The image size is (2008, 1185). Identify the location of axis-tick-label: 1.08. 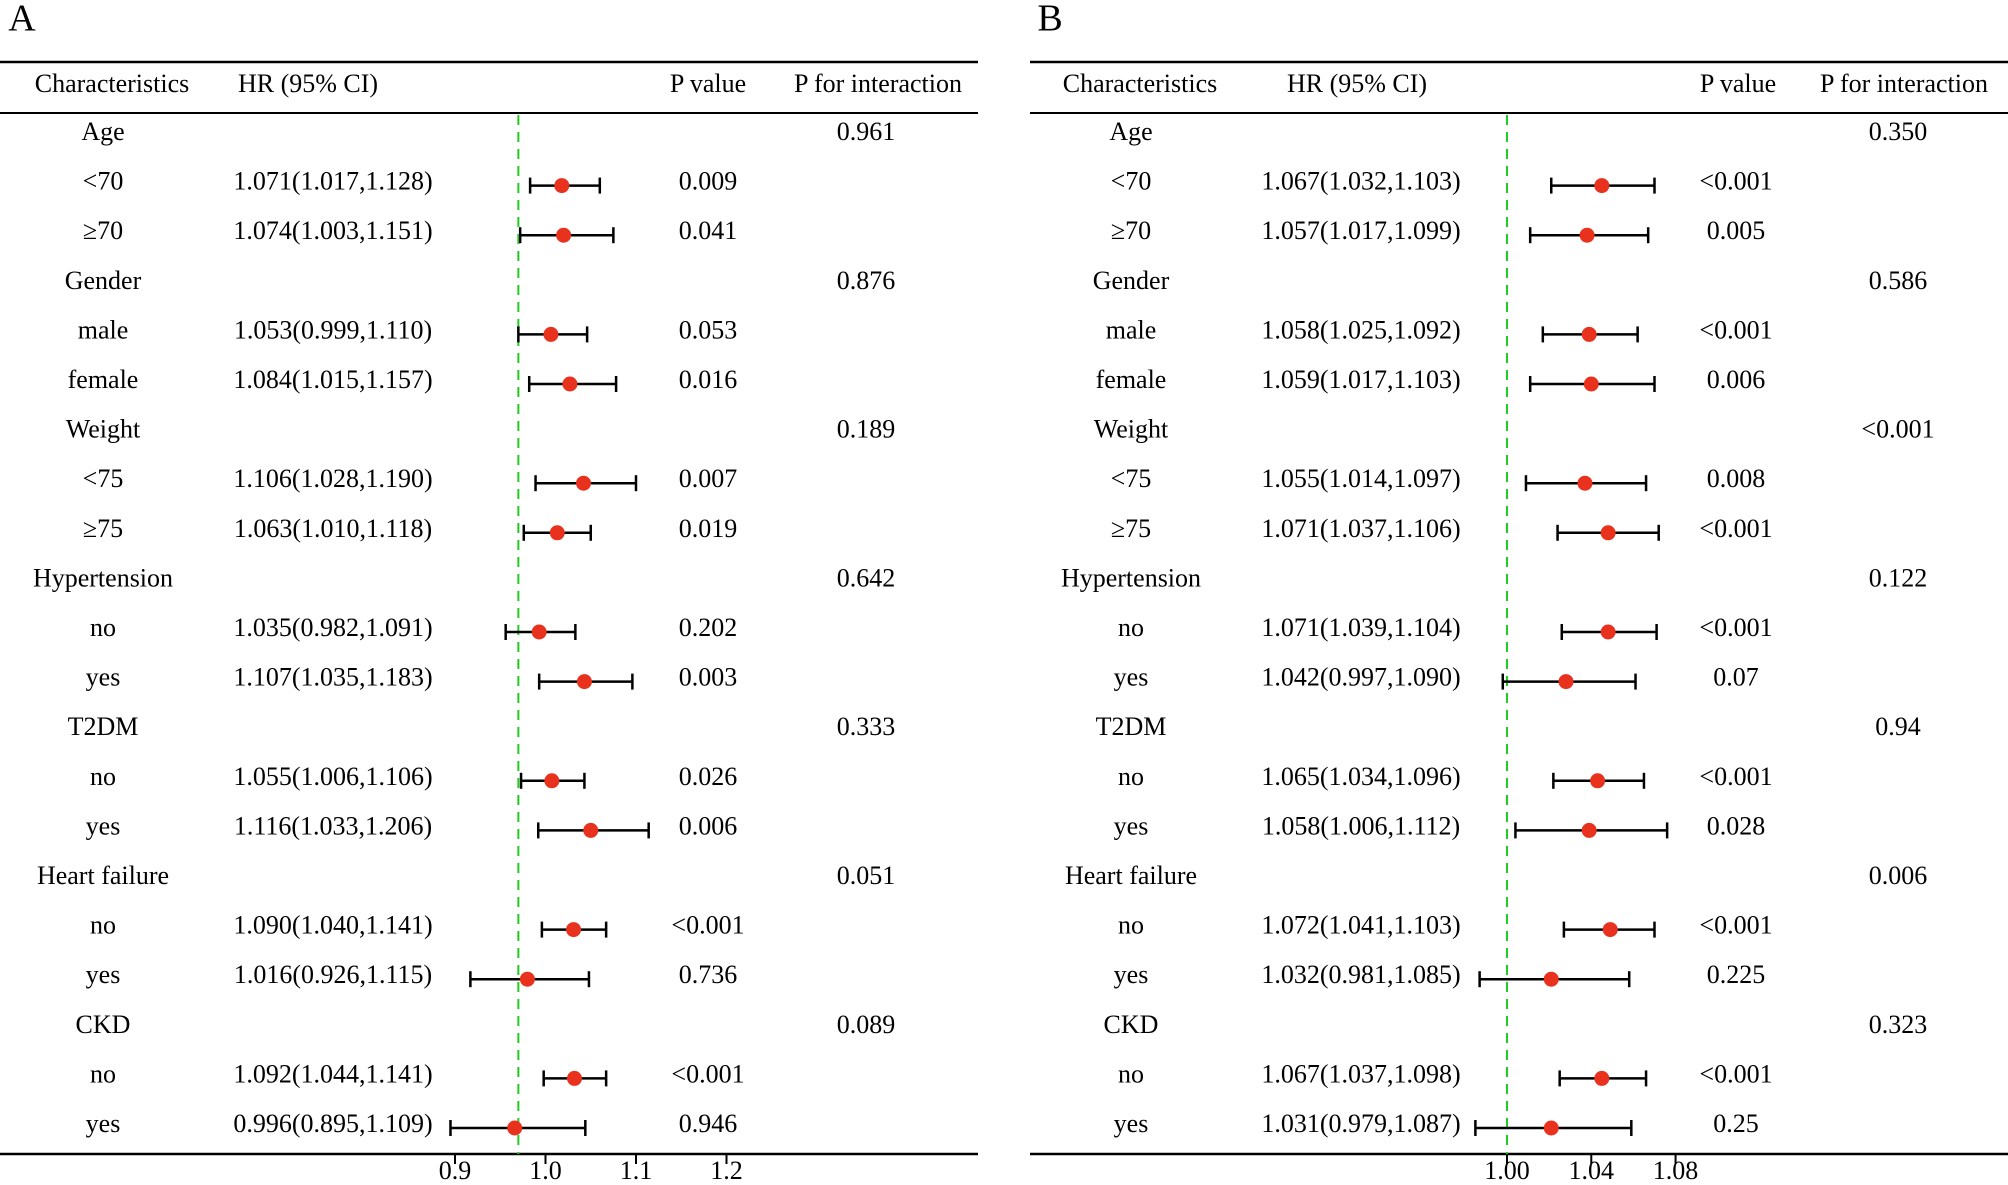
(1676, 1170).